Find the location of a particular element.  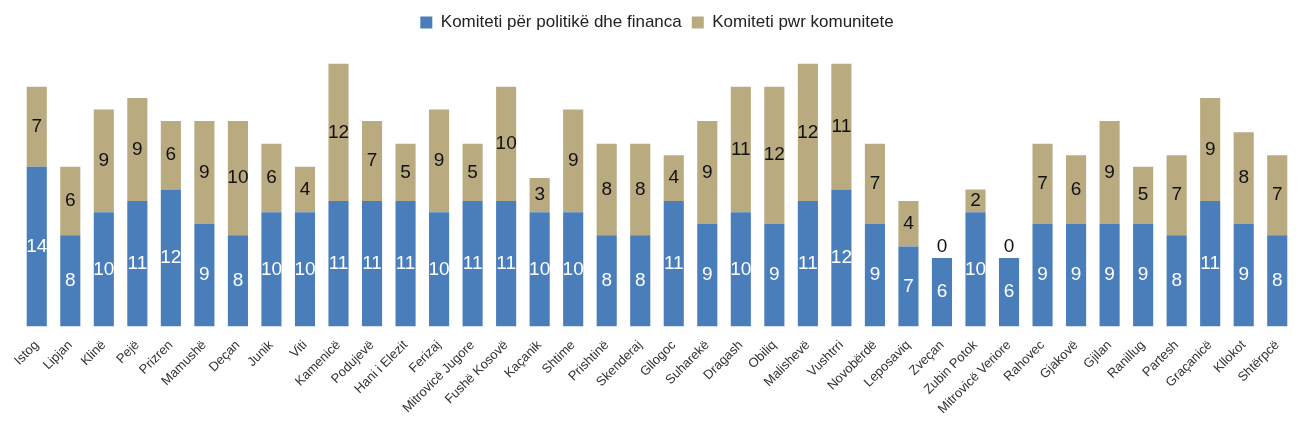

data-label: 14 is located at coordinates (37, 245).